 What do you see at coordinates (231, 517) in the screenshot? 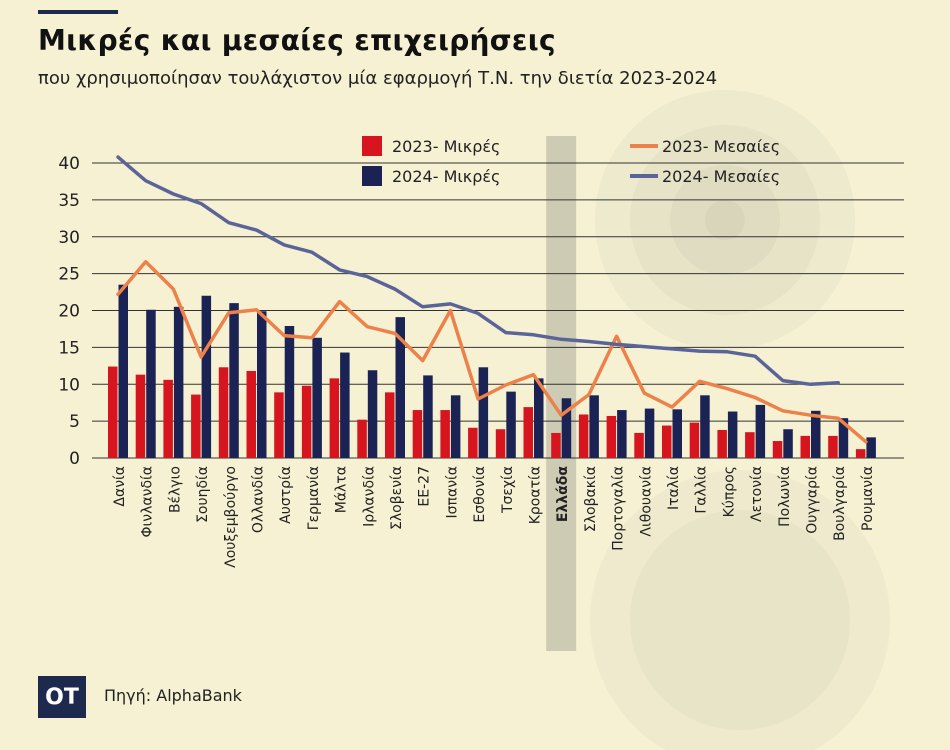
I see `x-tick-label: Λουξεμβούργο` at bounding box center [231, 517].